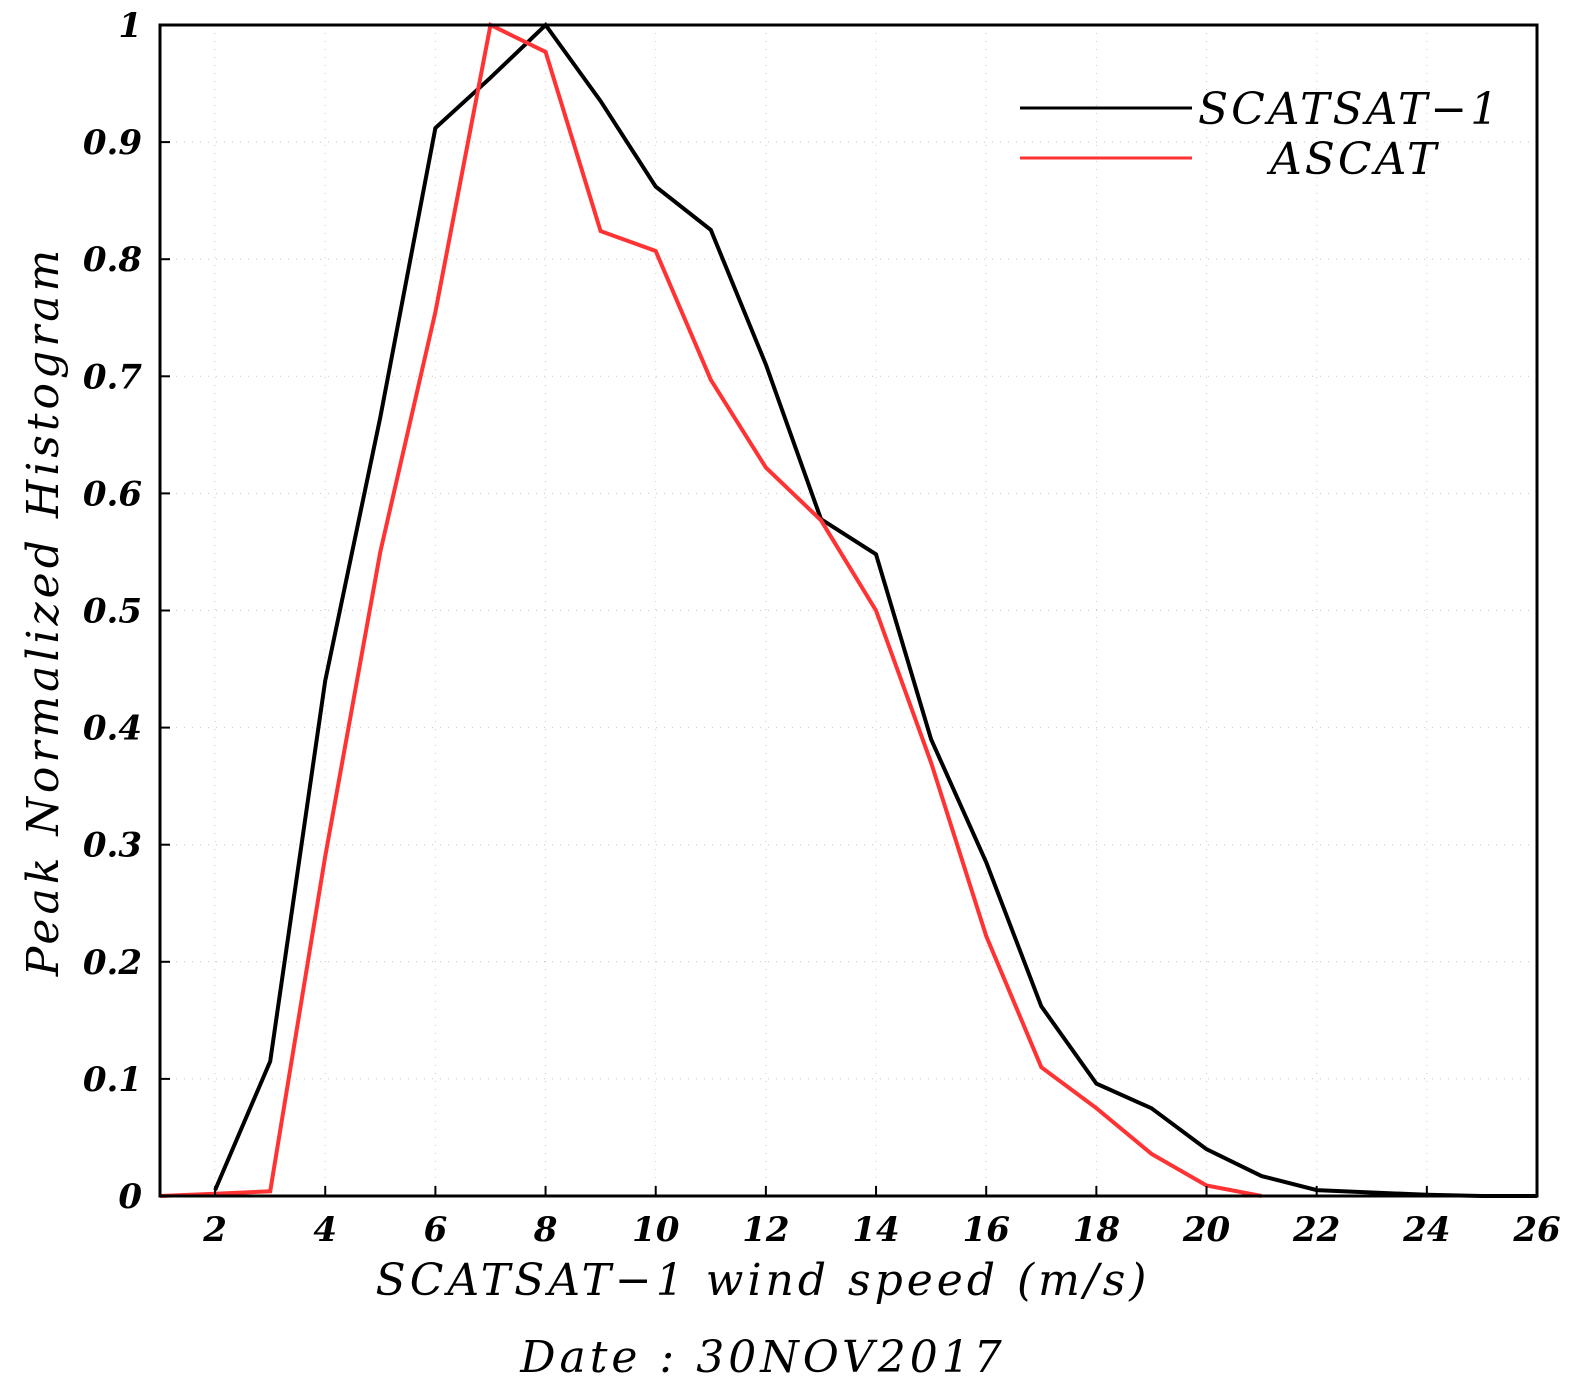  Describe the element at coordinates (112, 1080) in the screenshot. I see `y-tick-label: 0.1` at that location.